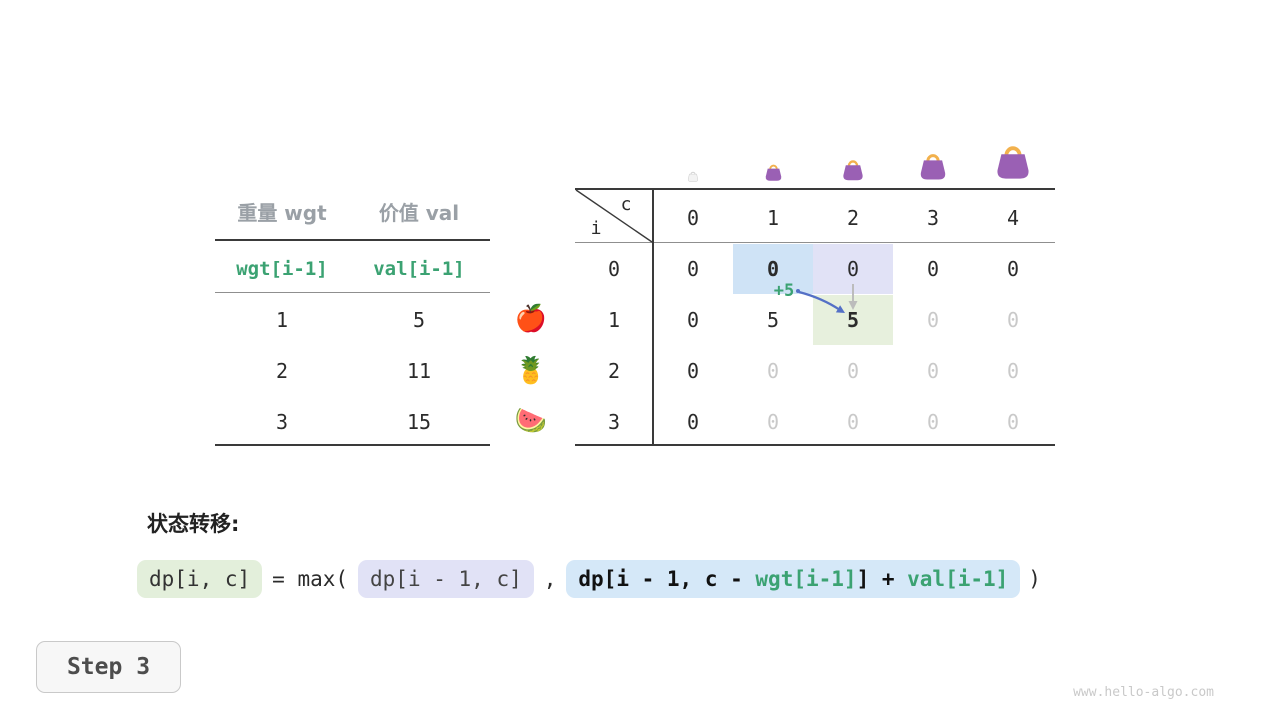 The width and height of the screenshot is (1280, 720). What do you see at coordinates (614, 422) in the screenshot?
I see `dp-row-label-3: 3` at bounding box center [614, 422].